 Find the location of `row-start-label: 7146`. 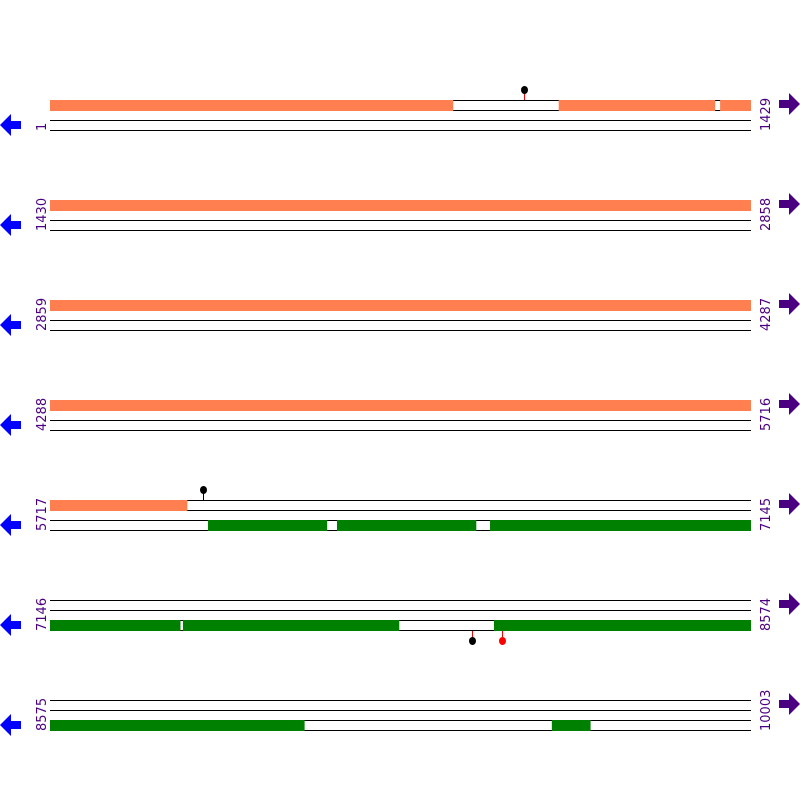

row-start-label: 7146 is located at coordinates (42, 614).